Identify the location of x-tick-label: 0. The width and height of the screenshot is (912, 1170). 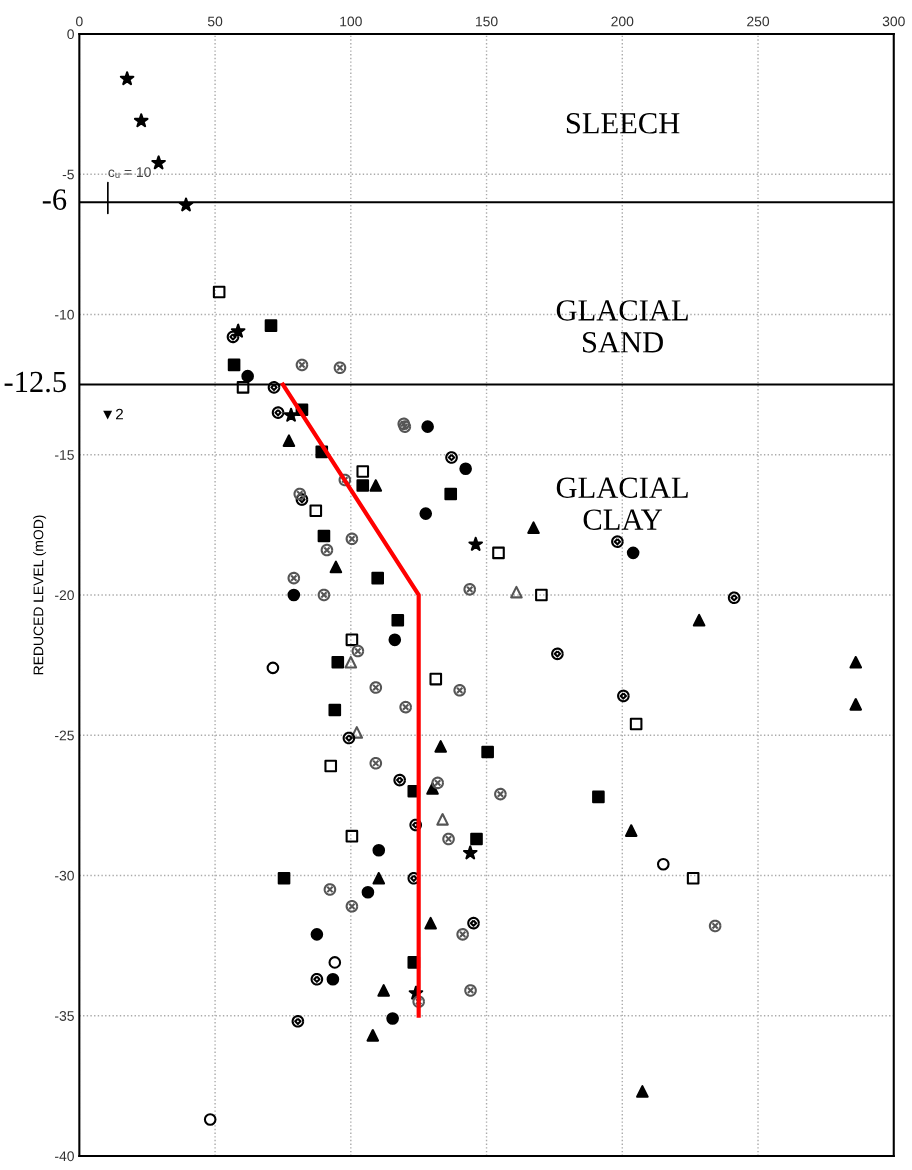
(79, 21).